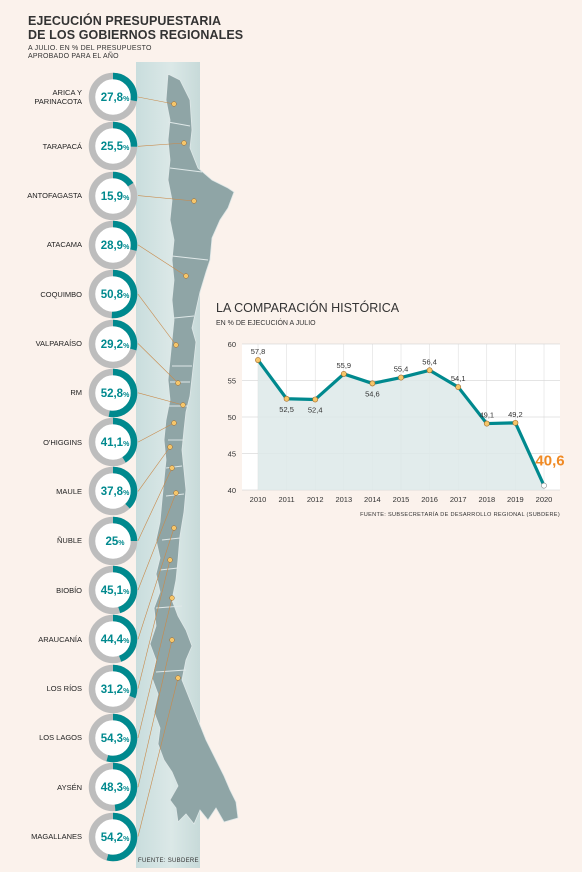 The height and width of the screenshot is (872, 582). I want to click on hist-point-2014, so click(372, 383).